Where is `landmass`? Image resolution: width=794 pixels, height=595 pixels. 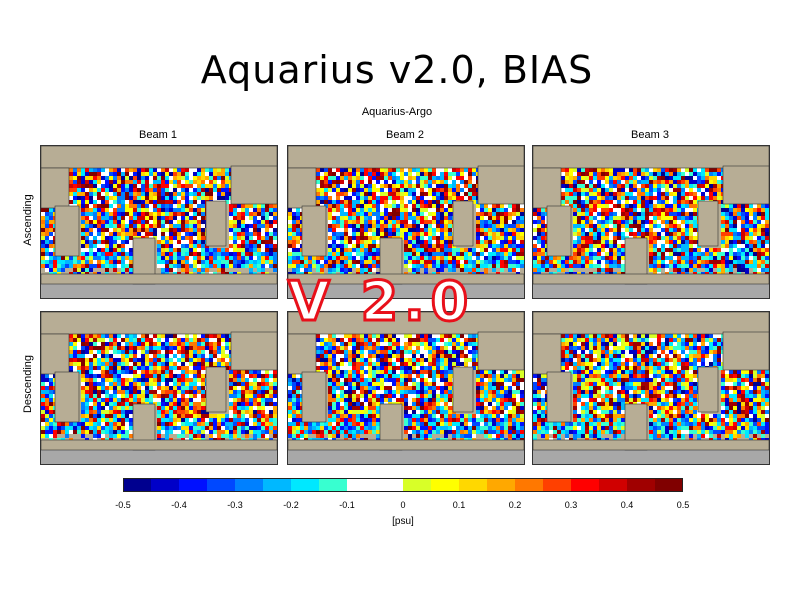
landmass is located at coordinates (559, 231).